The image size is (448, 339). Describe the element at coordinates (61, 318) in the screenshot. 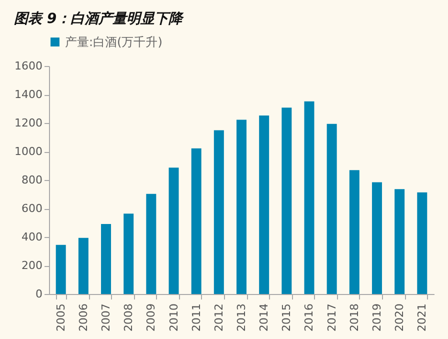

I see `x-tick-label: 2005` at that location.